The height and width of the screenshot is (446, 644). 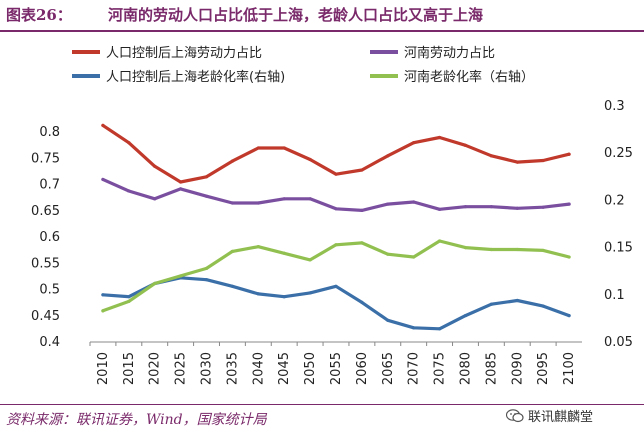 What do you see at coordinates (45, 263) in the screenshot?
I see `y-left-tick-label: 0.55` at bounding box center [45, 263].